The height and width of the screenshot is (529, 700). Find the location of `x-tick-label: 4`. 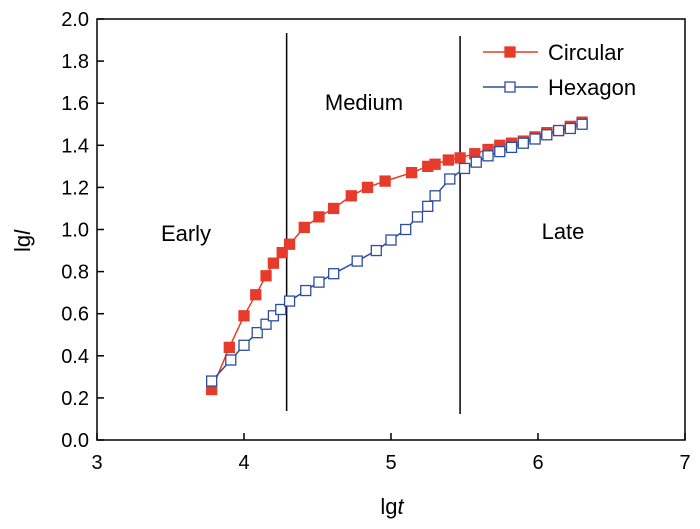

x-tick-label: 4 is located at coordinates (243, 463).